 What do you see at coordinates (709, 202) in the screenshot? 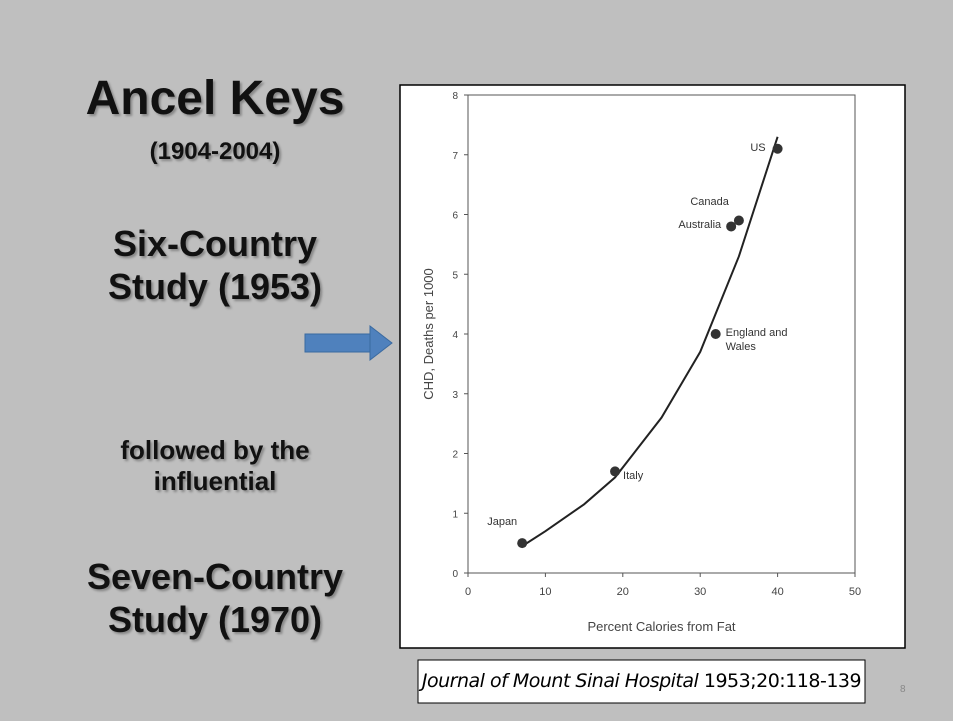
I see `point-label: Canada` at bounding box center [709, 202].